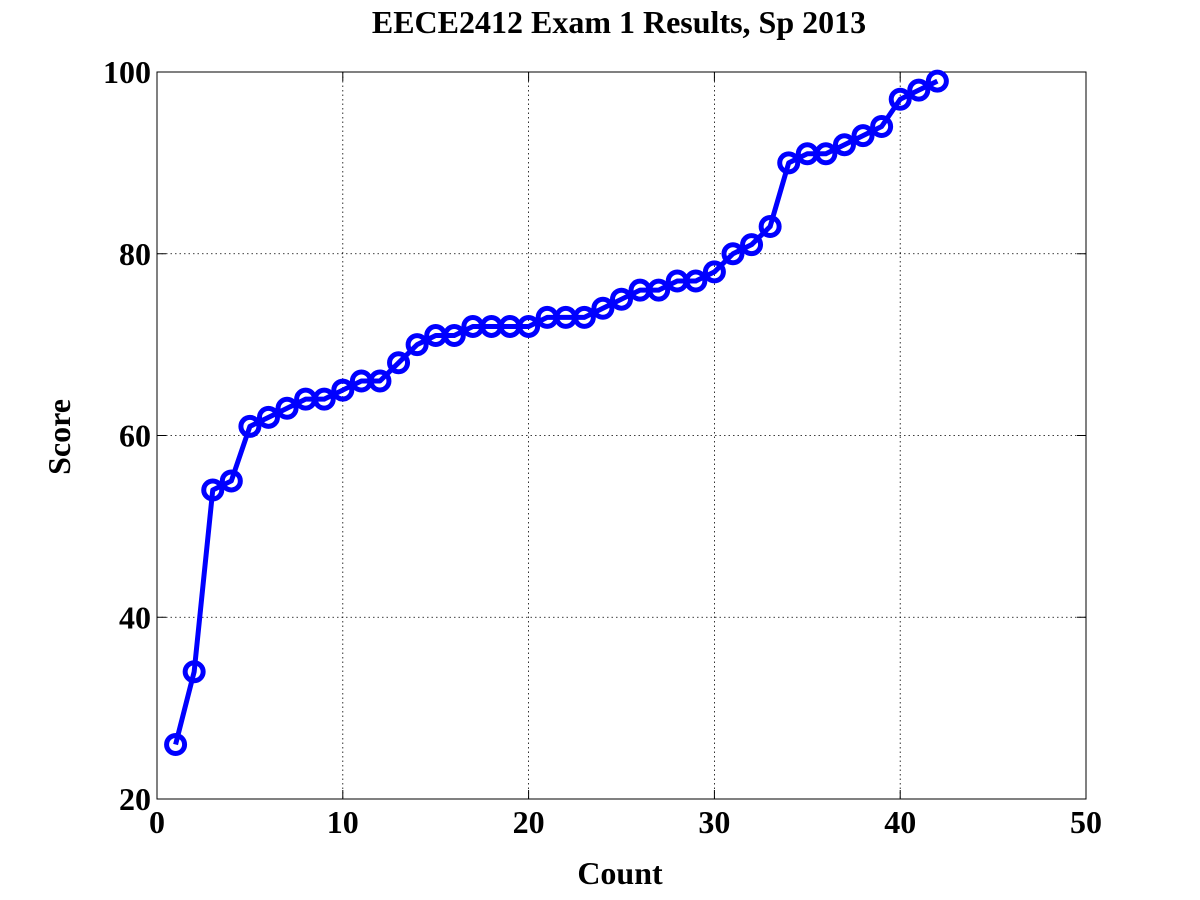 The image size is (1200, 900). Describe the element at coordinates (529, 822) in the screenshot. I see `x-tick-label: 20` at that location.